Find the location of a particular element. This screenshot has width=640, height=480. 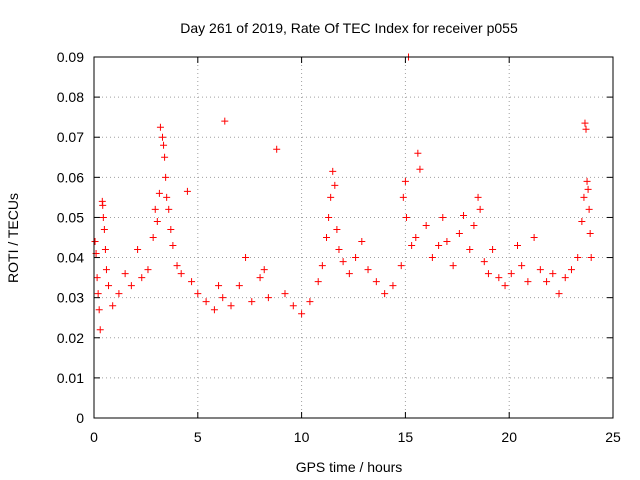

y-tick-label: 0.04 is located at coordinates (70, 258).